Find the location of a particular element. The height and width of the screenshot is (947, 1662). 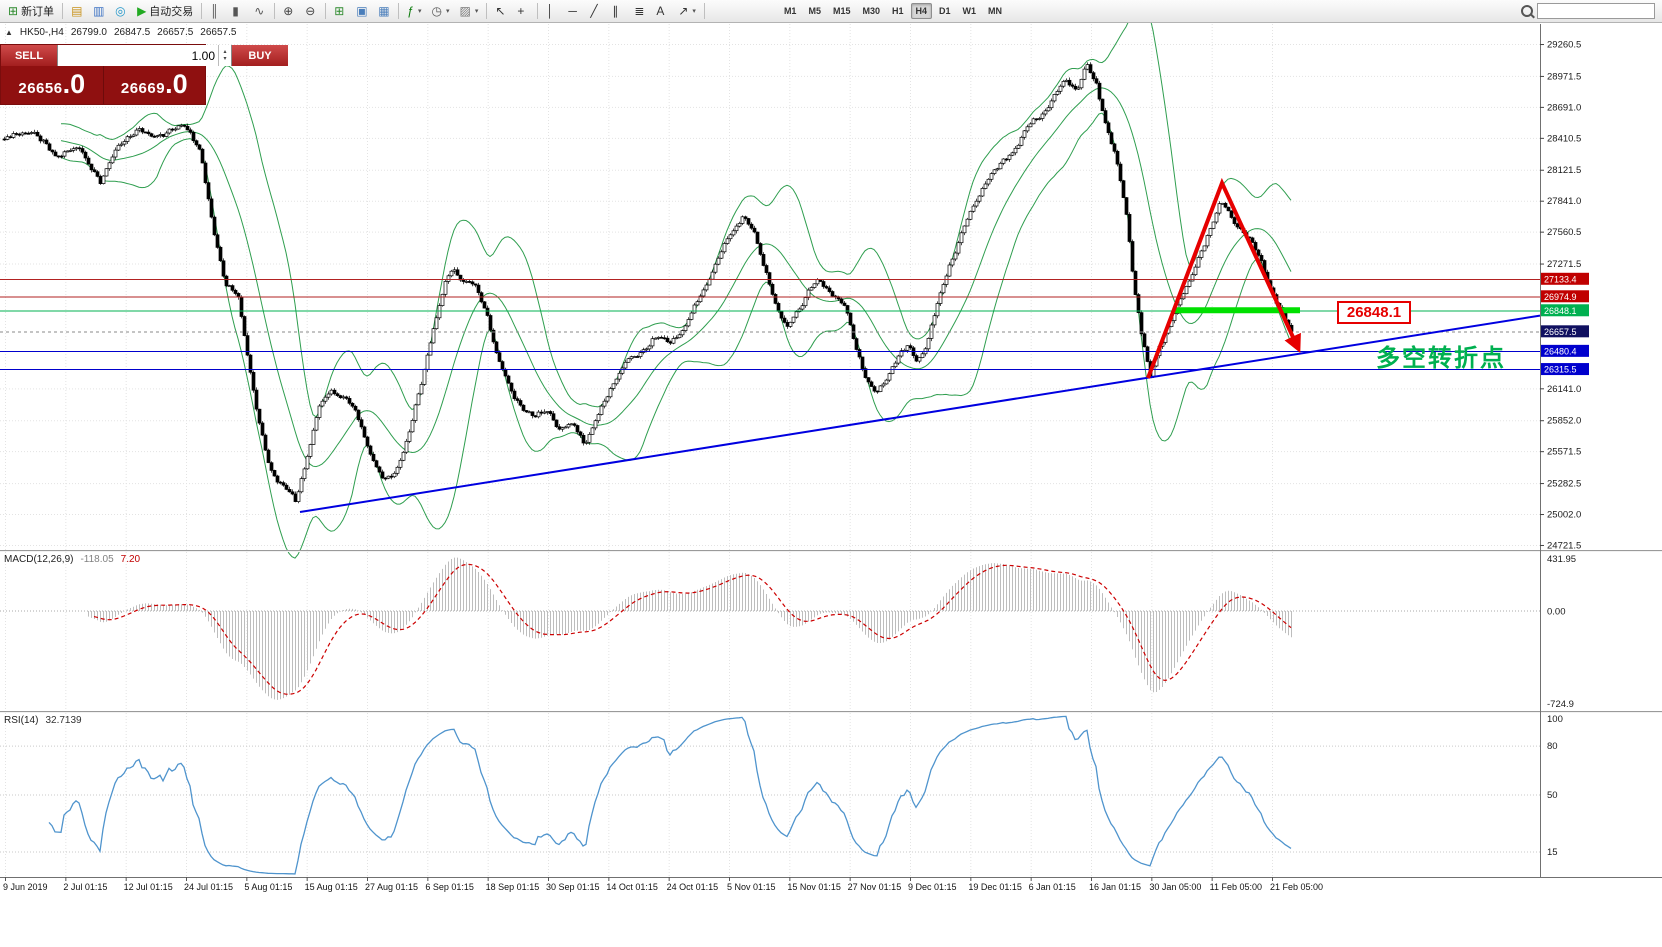

svg-text: 11 Feb 05:00 is located at coordinates (1236, 887).